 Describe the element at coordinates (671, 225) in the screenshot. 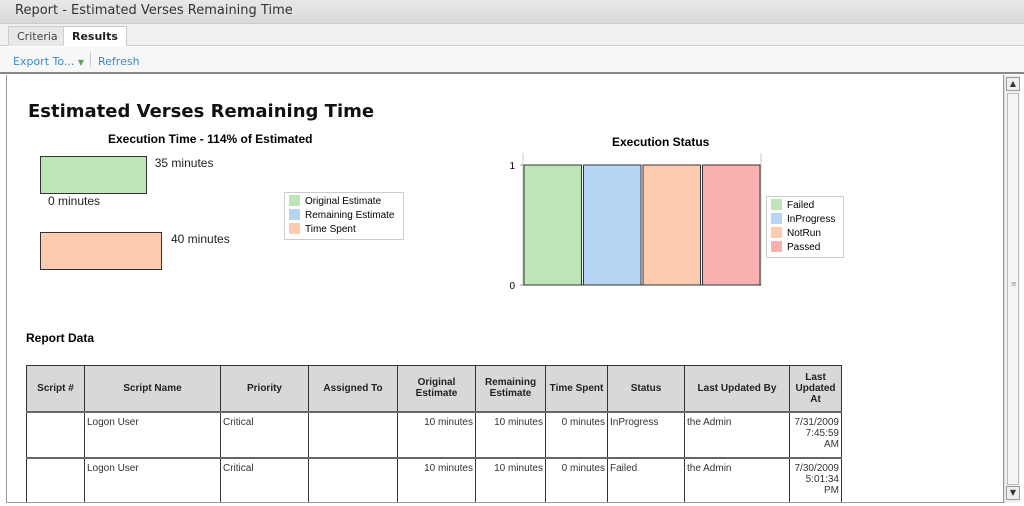

I see `bar-notrun` at that location.